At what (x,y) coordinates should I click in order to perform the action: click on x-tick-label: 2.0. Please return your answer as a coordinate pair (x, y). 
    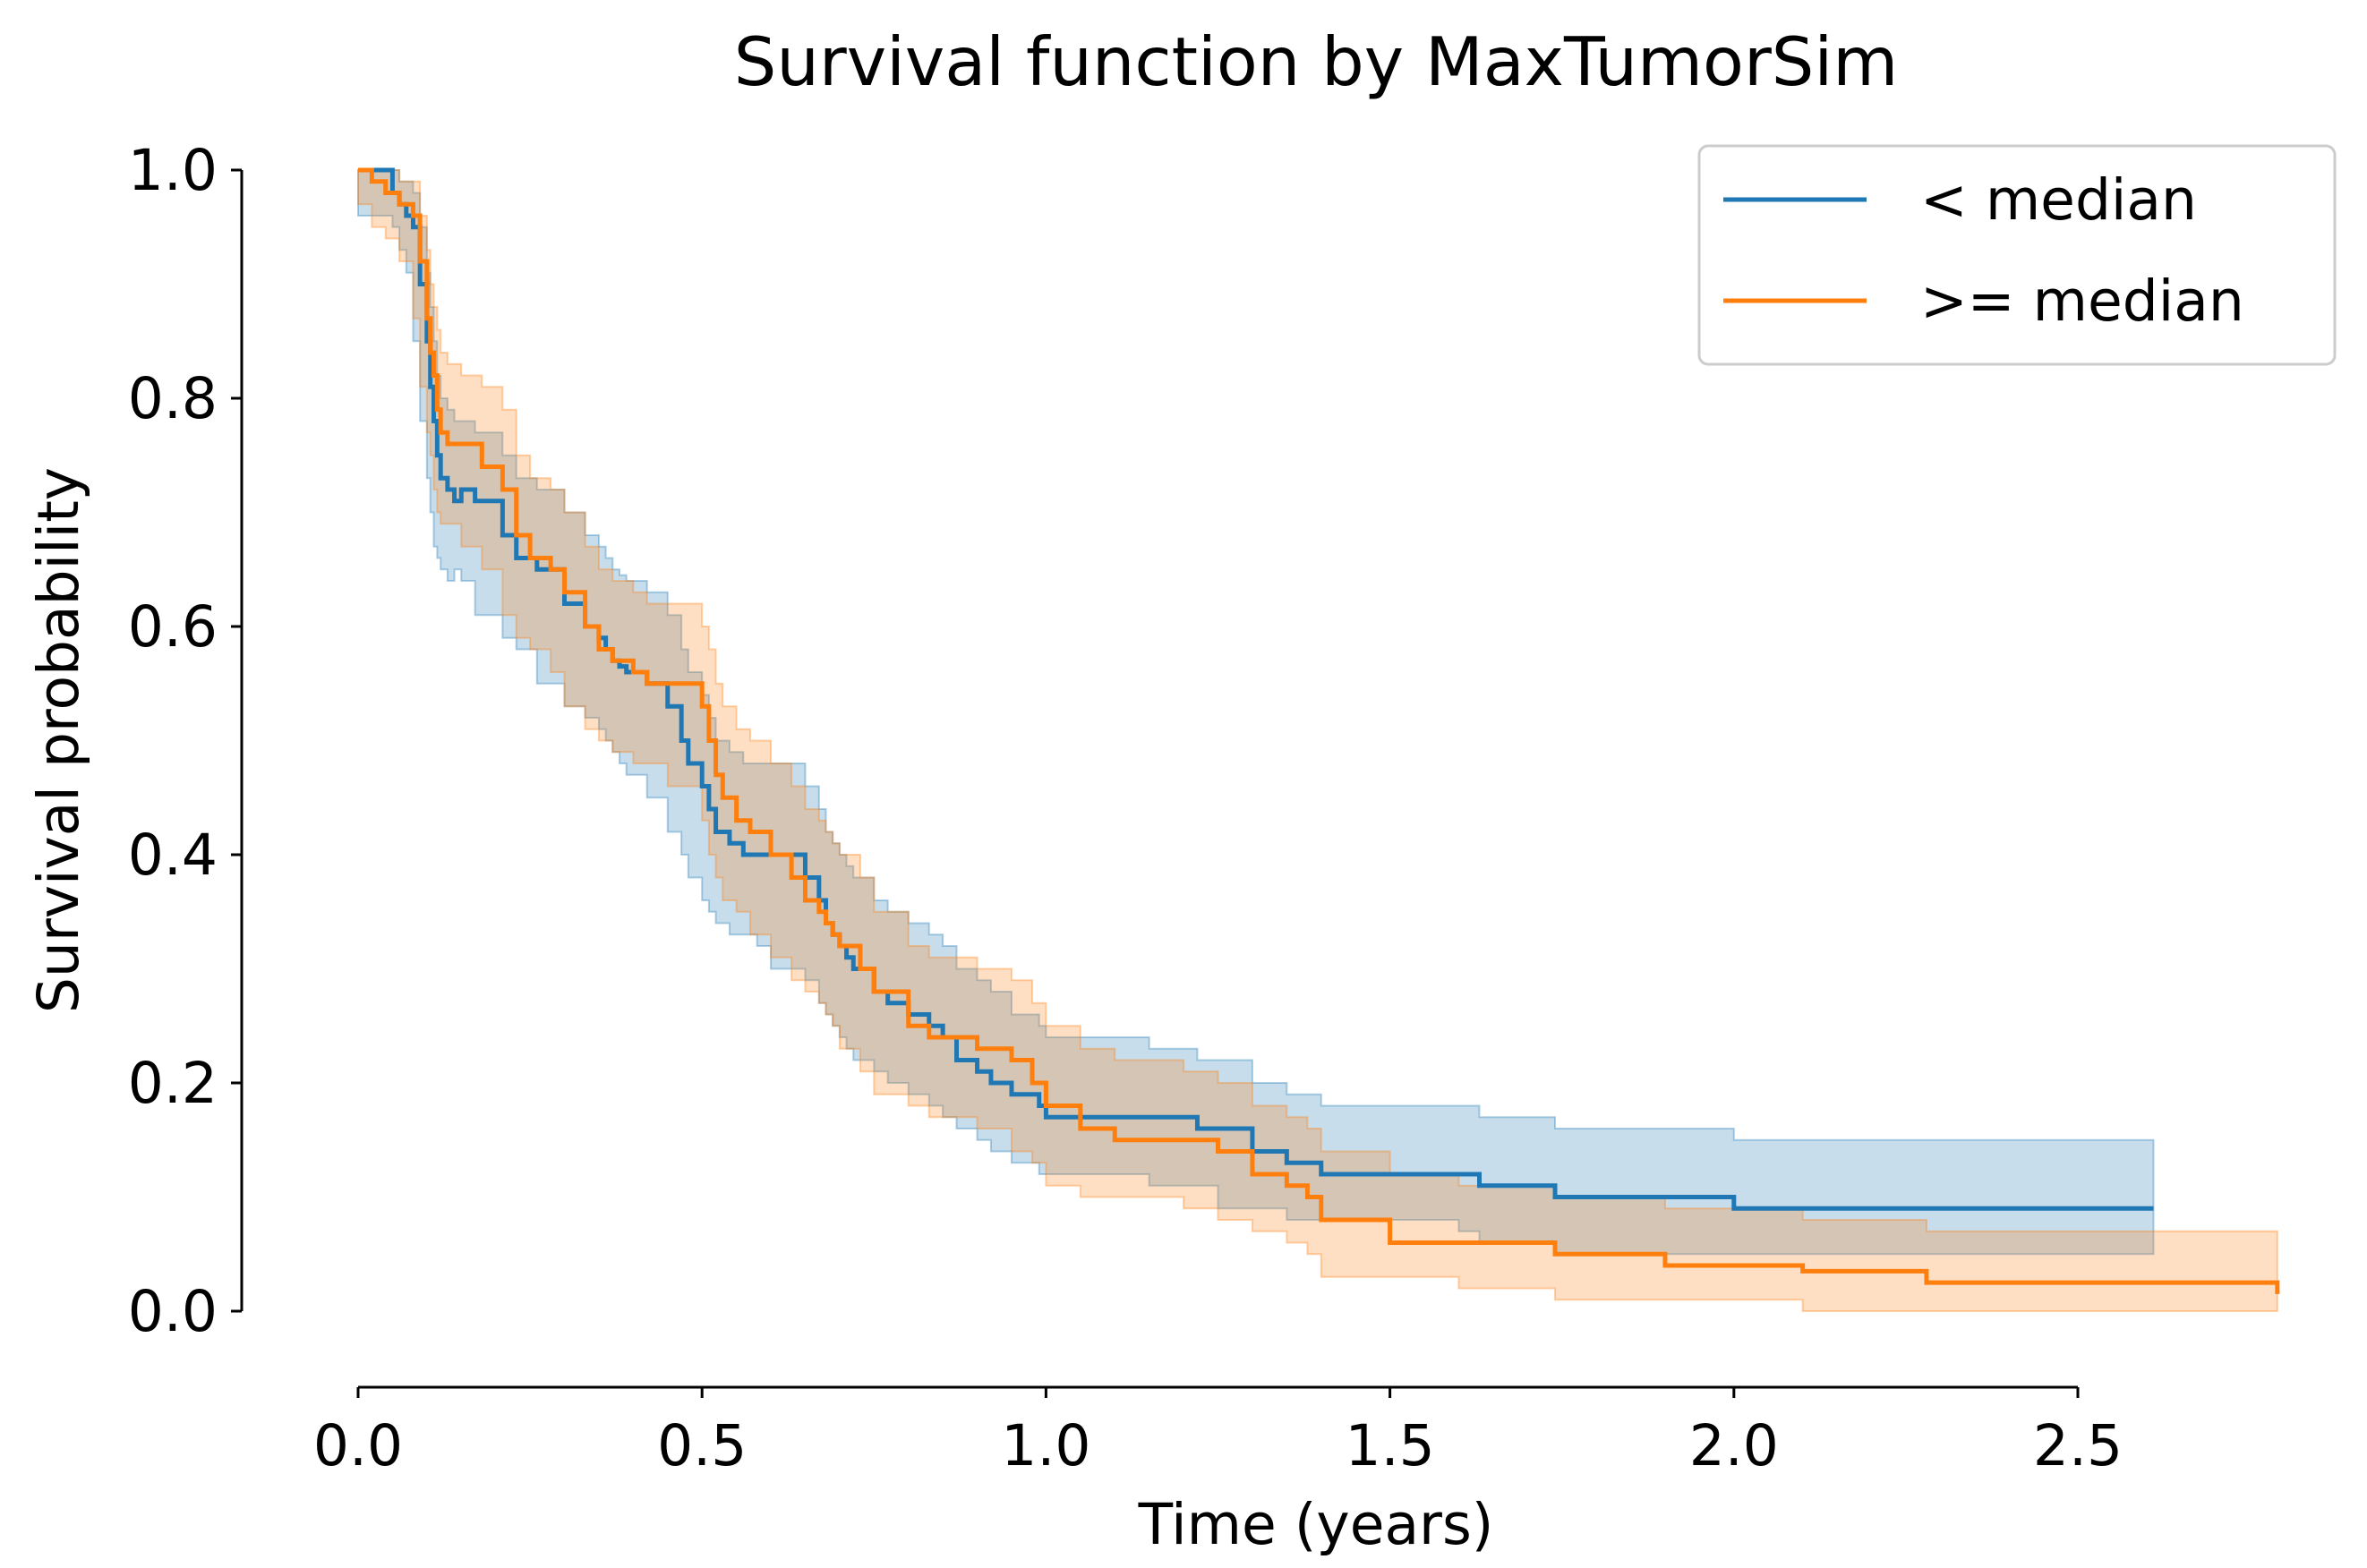
    Looking at the image, I should click on (1734, 1446).